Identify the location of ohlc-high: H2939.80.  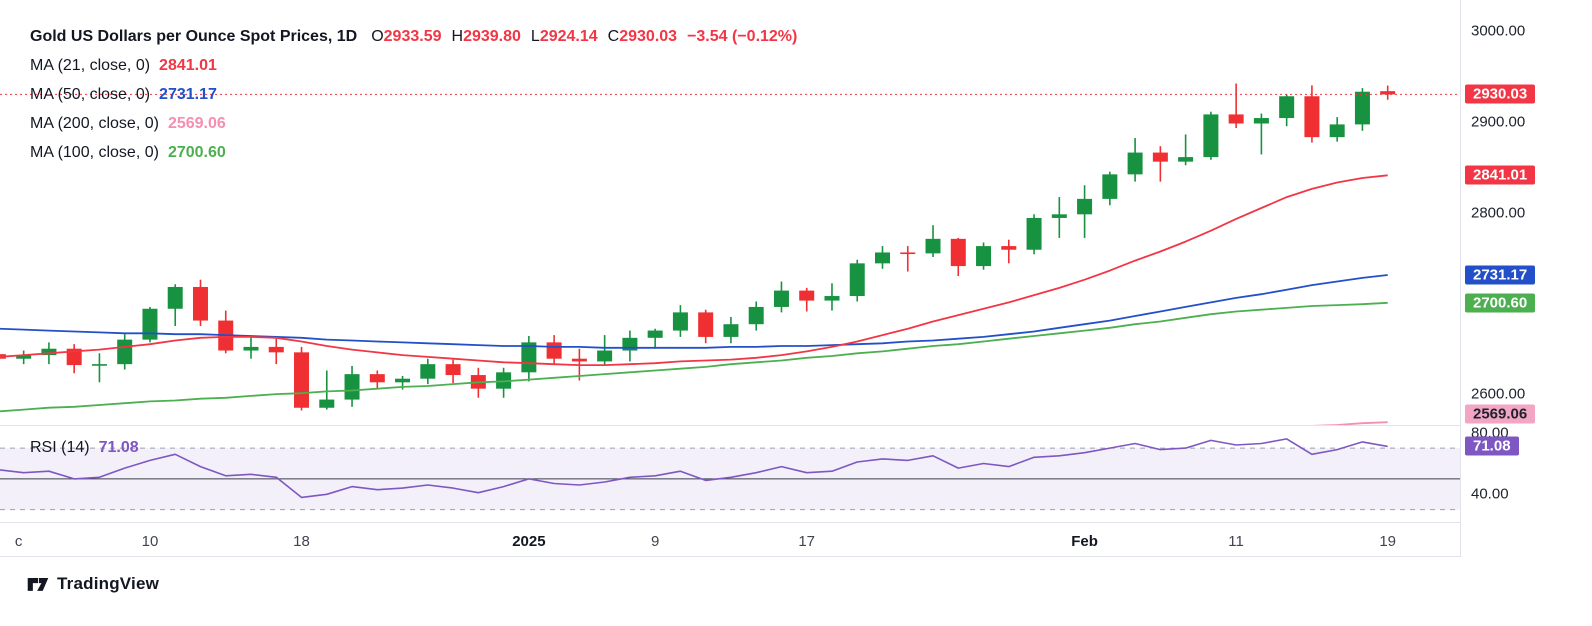
(486, 36).